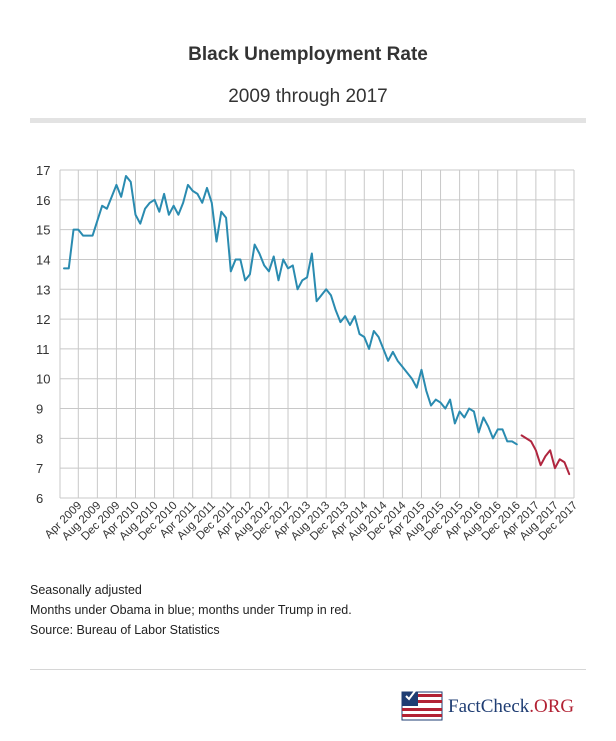  What do you see at coordinates (125, 630) in the screenshot?
I see `note-source: Source: Bureau of Labor Statistics` at bounding box center [125, 630].